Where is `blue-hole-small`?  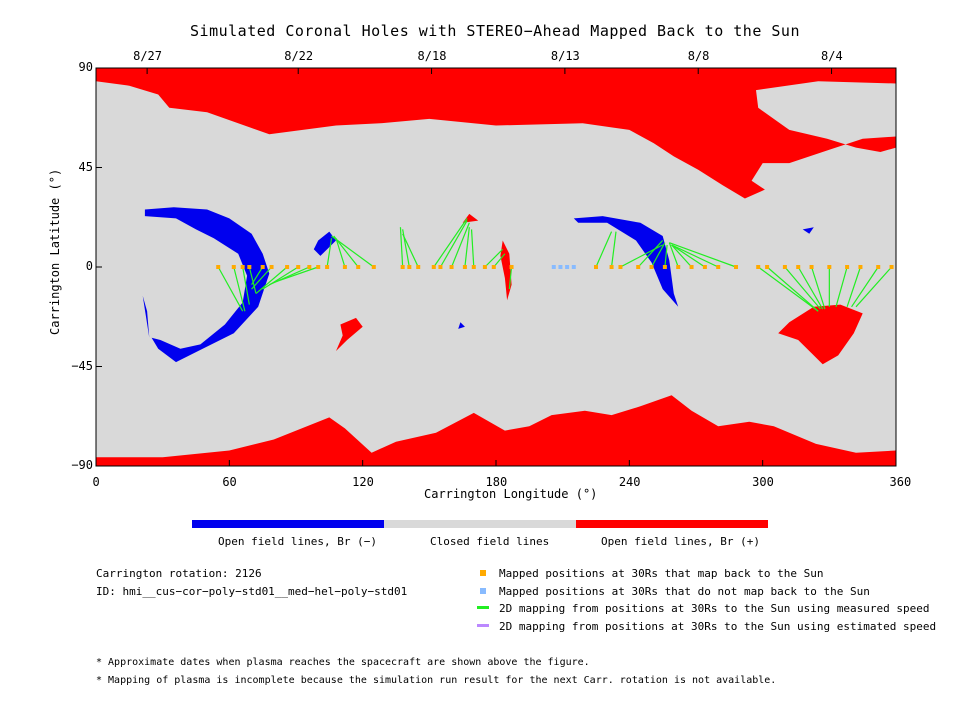 blue-hole-small is located at coordinates (324, 243).